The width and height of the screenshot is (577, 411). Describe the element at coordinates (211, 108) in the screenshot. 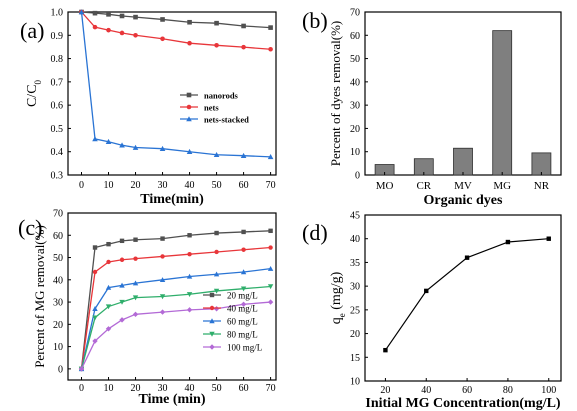

I see `legend-label: nets` at that location.